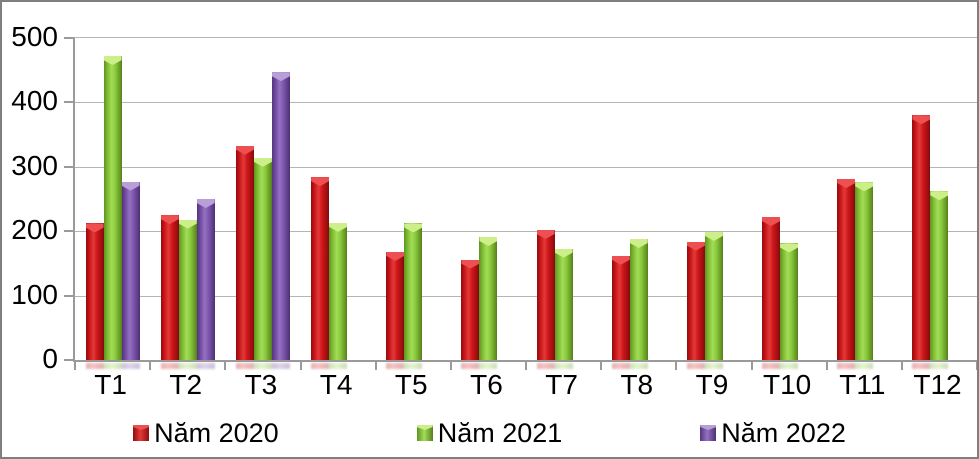 The width and height of the screenshot is (979, 459). What do you see at coordinates (336, 384) in the screenshot?
I see `x-axis-label: T4` at bounding box center [336, 384].